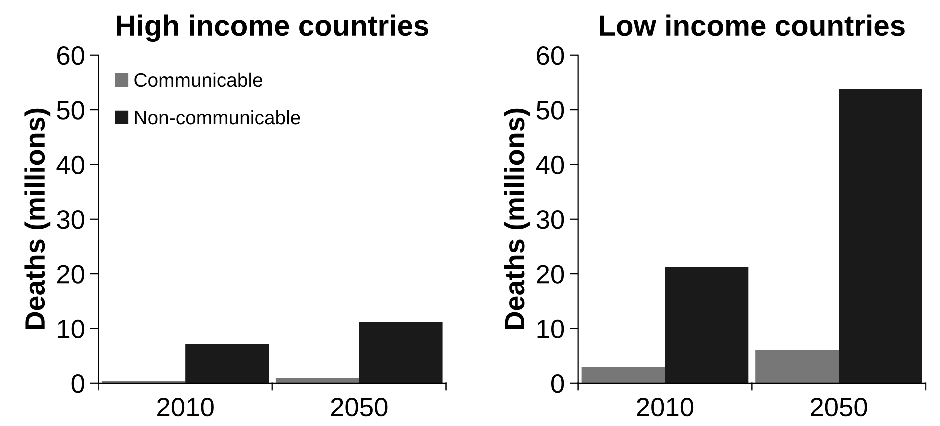 This screenshot has height=426, width=940. What do you see at coordinates (272, 28) in the screenshot?
I see `chart-title: High income countries` at bounding box center [272, 28].